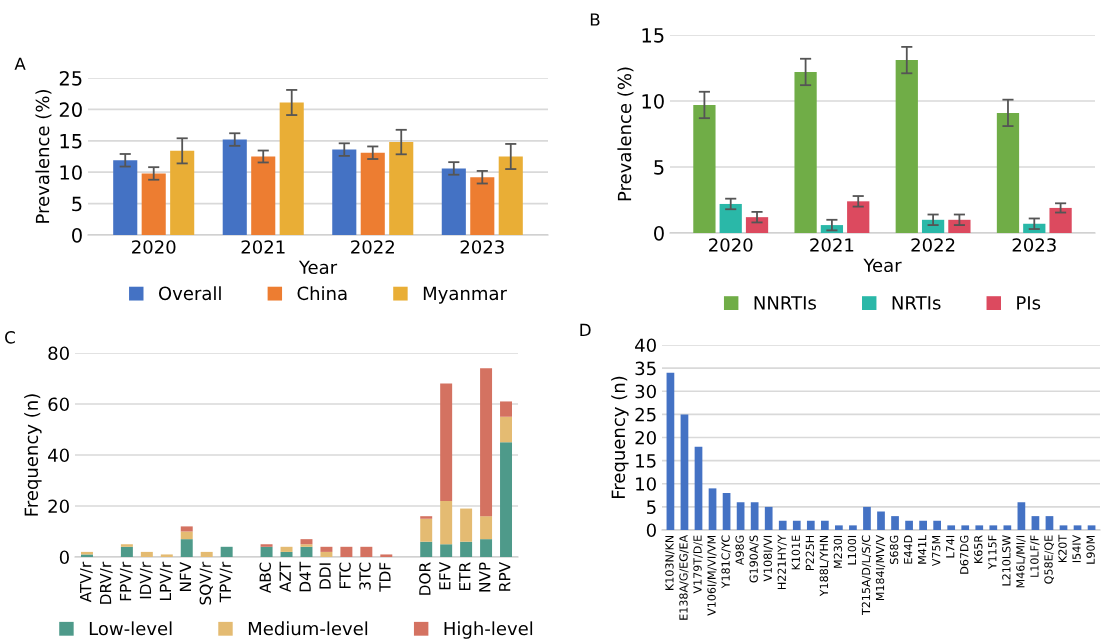 The image size is (1104, 642). Describe the element at coordinates (916, 303) in the screenshot. I see `legend-label: NRTIs` at that location.